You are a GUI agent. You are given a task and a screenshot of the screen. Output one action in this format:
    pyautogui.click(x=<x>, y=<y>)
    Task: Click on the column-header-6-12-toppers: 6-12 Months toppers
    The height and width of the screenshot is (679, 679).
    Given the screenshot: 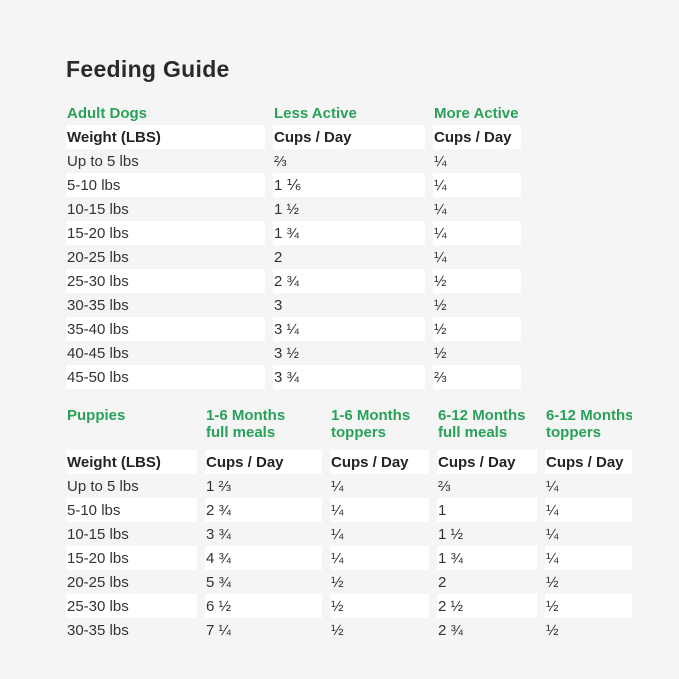 What is the action you would take?
    pyautogui.click(x=588, y=427)
    